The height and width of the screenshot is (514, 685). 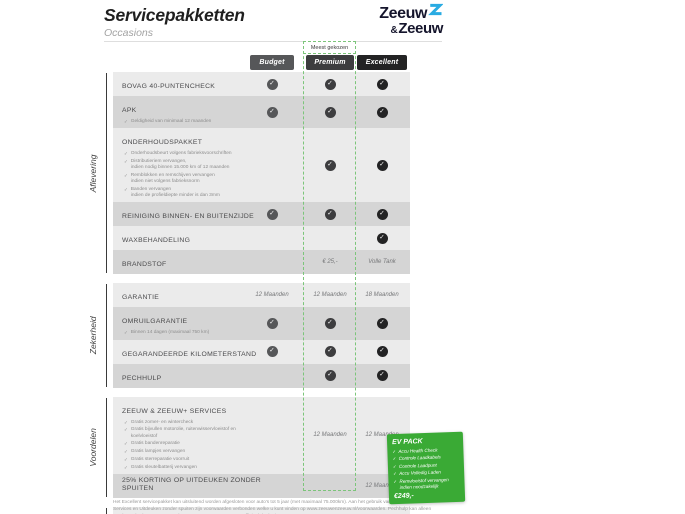 I want to click on zeeuw-logo: Zeeuw & Zeeuw, so click(x=396, y=20).